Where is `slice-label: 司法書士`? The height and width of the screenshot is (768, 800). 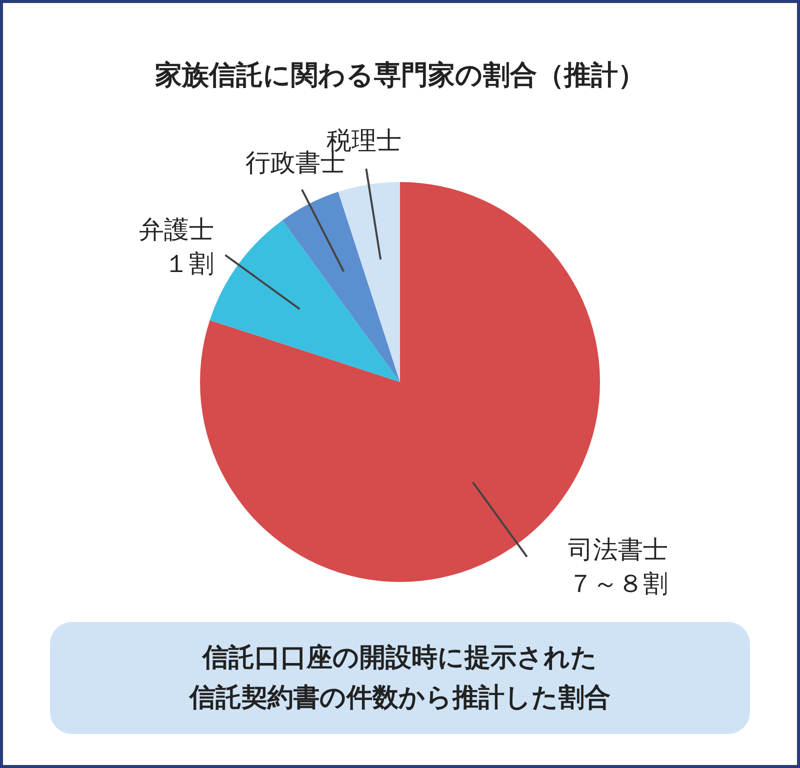
slice-label: 司法書士 is located at coordinates (618, 550).